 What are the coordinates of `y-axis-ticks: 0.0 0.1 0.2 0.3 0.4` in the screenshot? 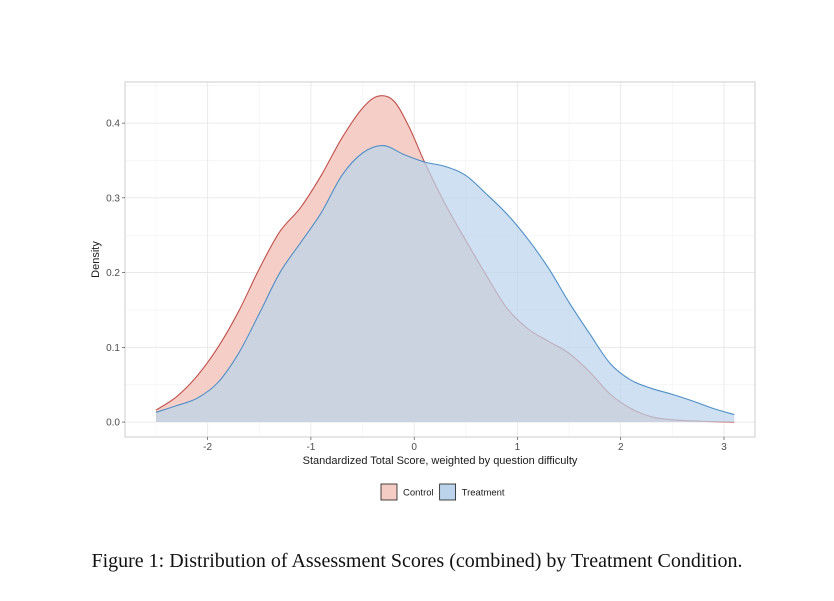 It's located at (115, 274).